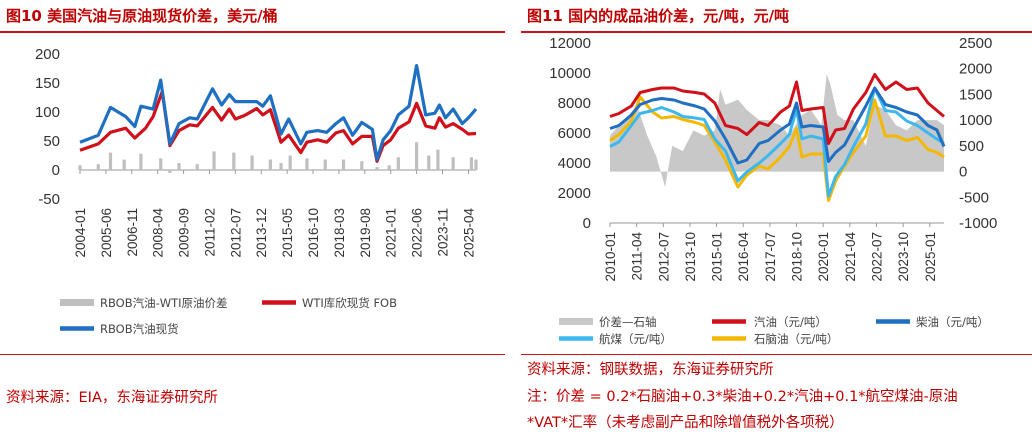 The width and height of the screenshot is (1032, 436). What do you see at coordinates (51, 141) in the screenshot?
I see `y-tick-label: 50` at bounding box center [51, 141].